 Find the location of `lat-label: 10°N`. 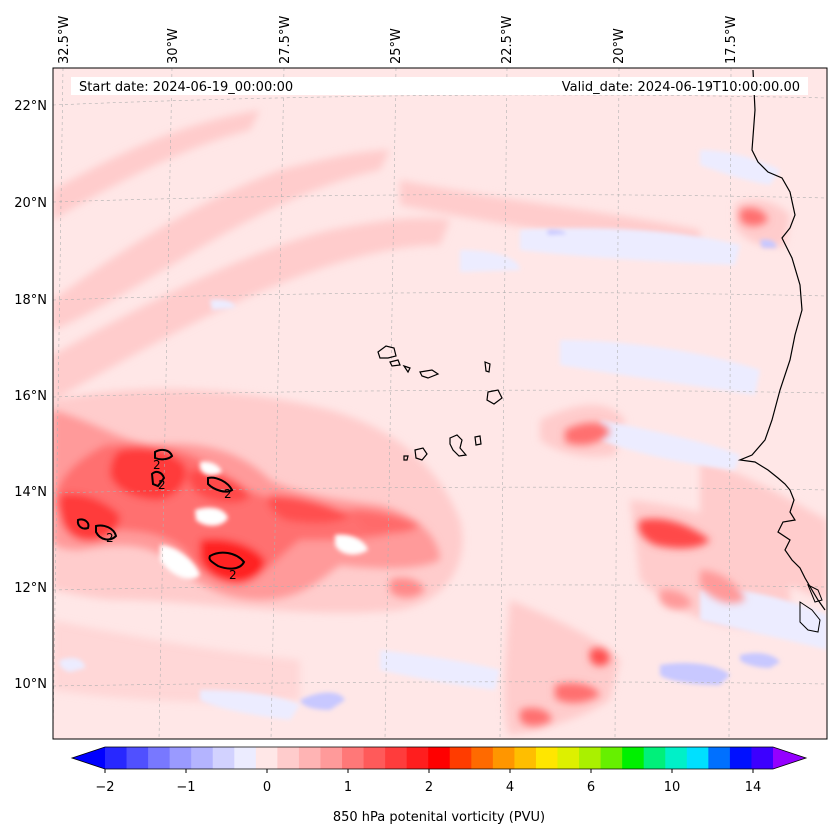

lat-label: 10°N is located at coordinates (30, 684).